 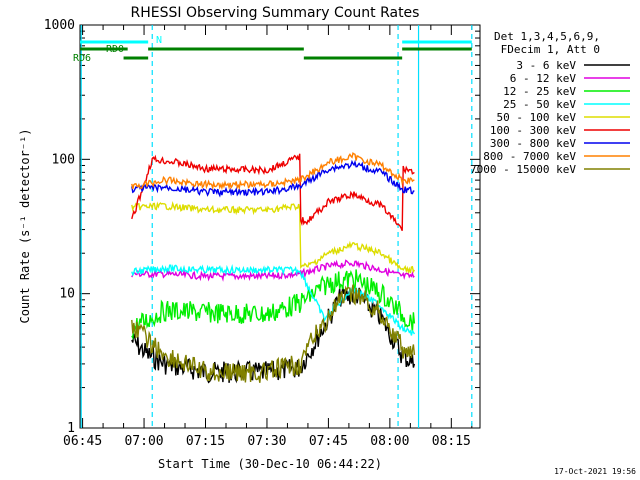 I want to click on x-axis-label: Start Time (30-Dec-10 06:44:22), so click(x=270, y=464).